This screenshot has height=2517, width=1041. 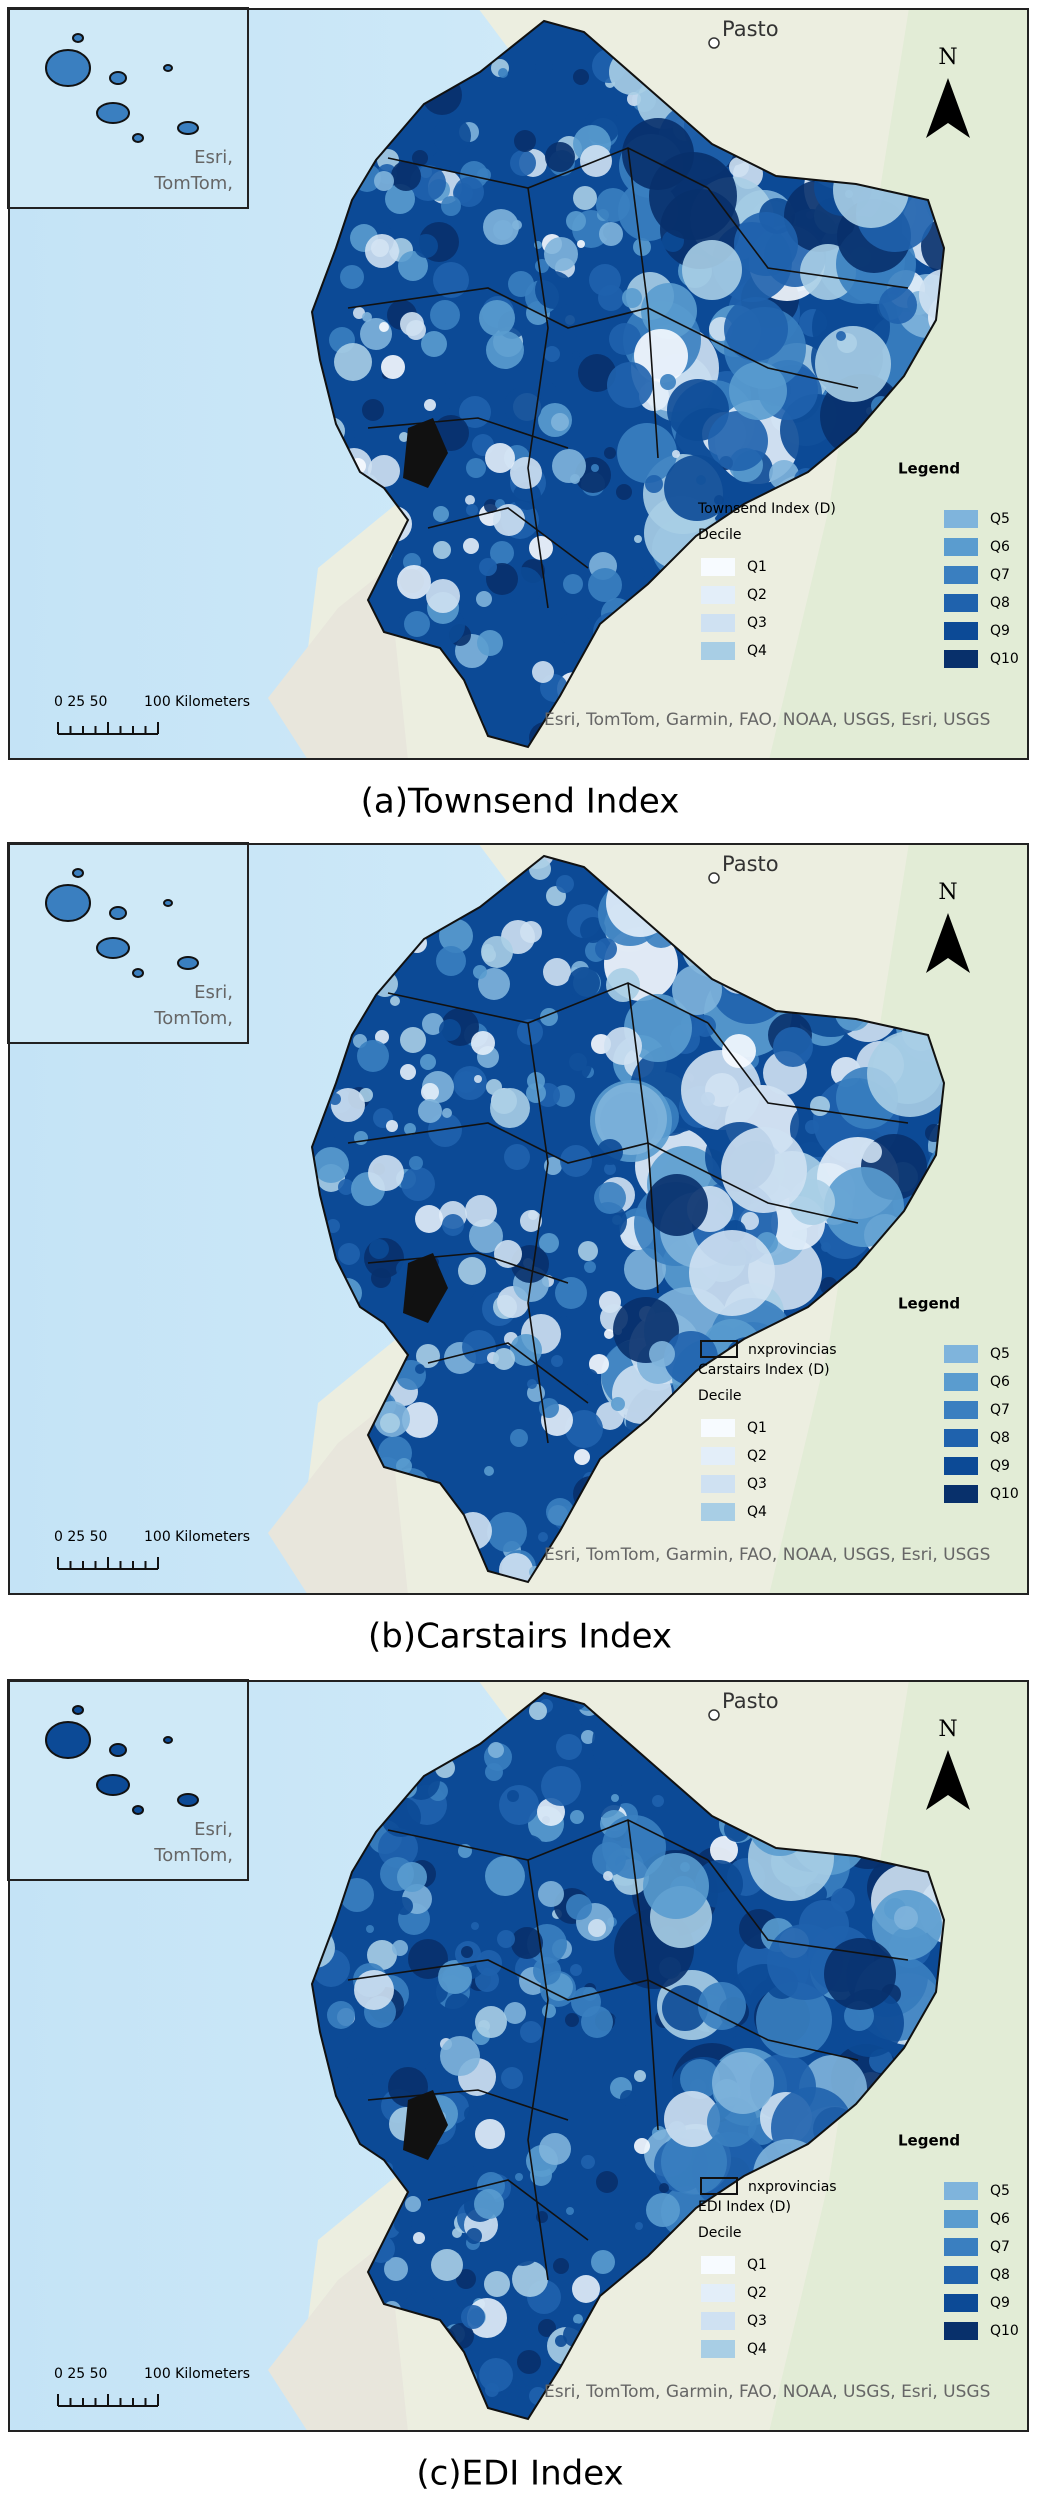 What do you see at coordinates (1000, 1410) in the screenshot?
I see `legend-class: Q7` at bounding box center [1000, 1410].